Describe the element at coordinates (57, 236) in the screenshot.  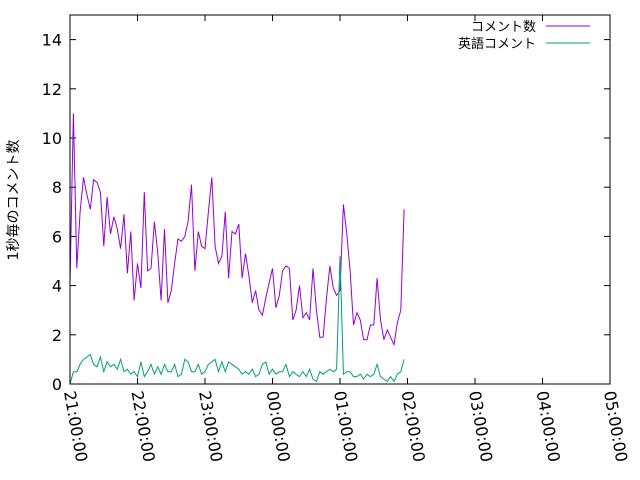
I see `y-tick-label: 6` at that location.